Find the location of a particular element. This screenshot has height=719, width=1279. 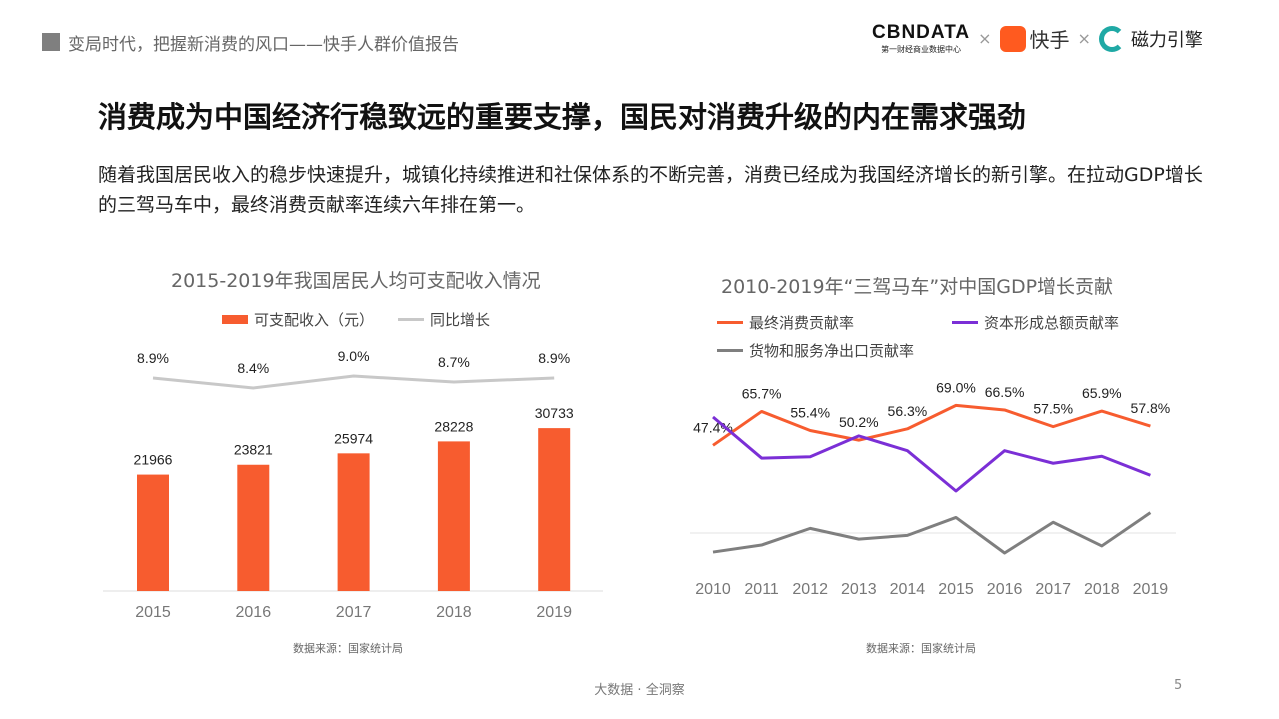

growth-line is located at coordinates (353, 382).